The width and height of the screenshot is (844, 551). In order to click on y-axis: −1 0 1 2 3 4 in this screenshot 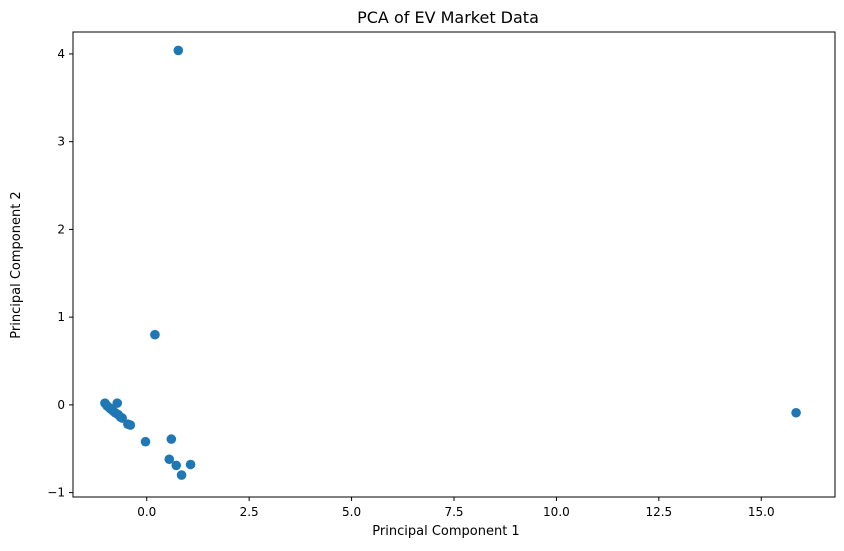, I will do `click(60, 273)`.